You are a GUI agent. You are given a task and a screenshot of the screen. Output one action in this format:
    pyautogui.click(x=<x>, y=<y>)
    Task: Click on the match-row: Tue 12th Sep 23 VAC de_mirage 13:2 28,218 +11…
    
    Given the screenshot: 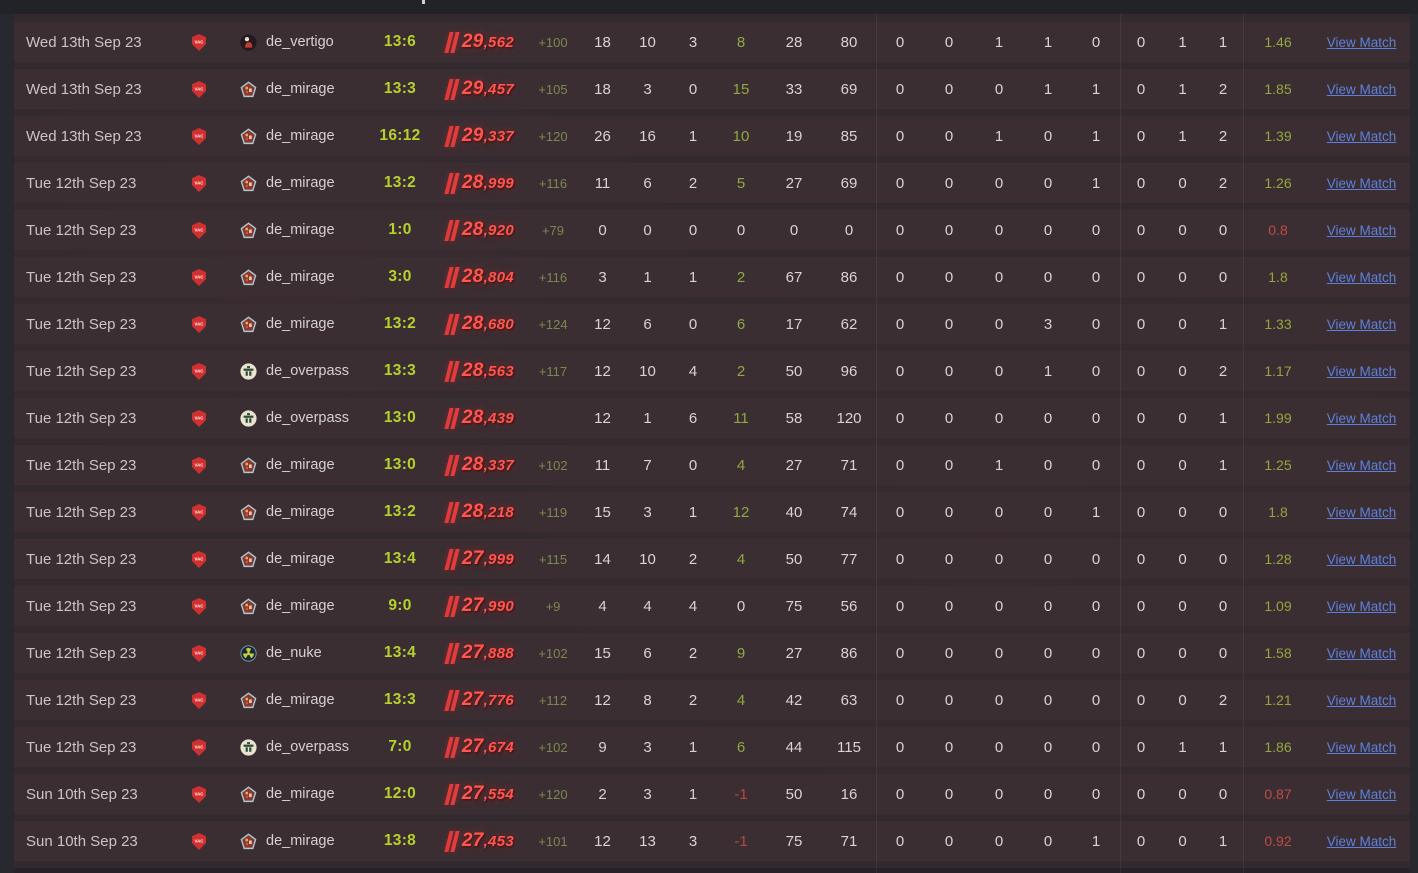 What is the action you would take?
    pyautogui.click(x=712, y=512)
    